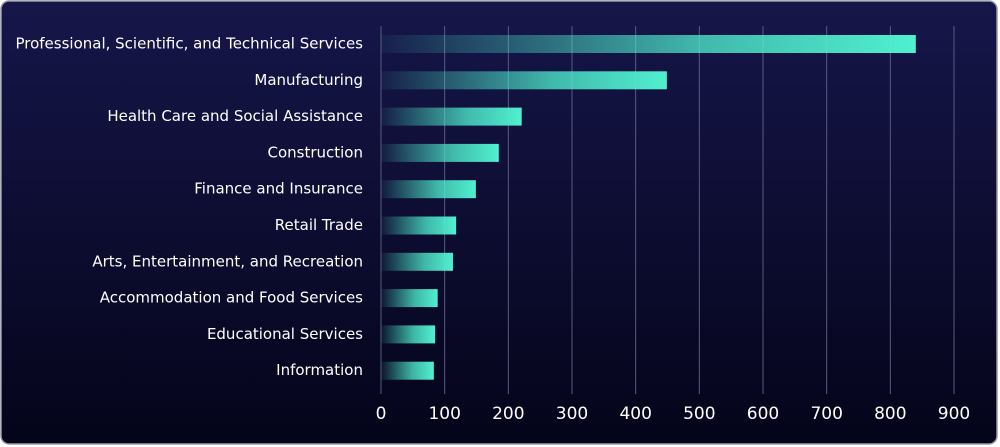 The width and height of the screenshot is (1000, 447). What do you see at coordinates (315, 152) in the screenshot?
I see `y-tick-label: Construction` at bounding box center [315, 152].